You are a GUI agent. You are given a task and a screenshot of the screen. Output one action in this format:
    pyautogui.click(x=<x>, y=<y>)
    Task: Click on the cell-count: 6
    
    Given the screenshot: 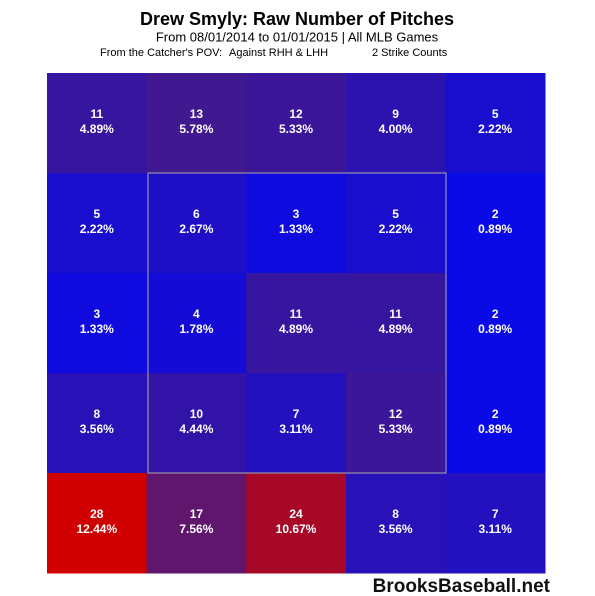 What is the action you would take?
    pyautogui.click(x=196, y=214)
    